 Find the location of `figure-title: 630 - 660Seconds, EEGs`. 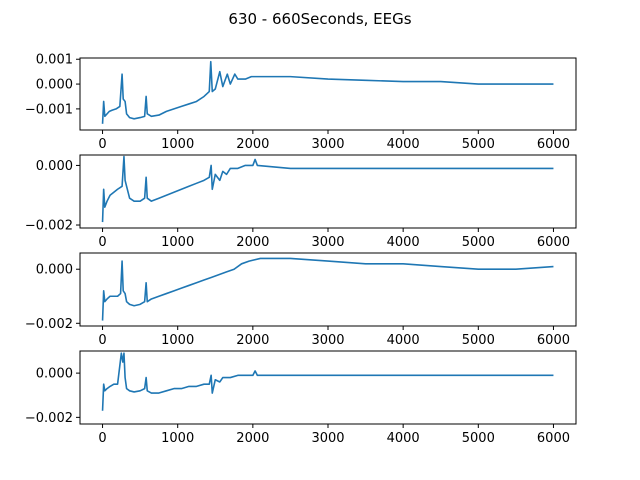

figure-title: 630 - 660Seconds, EEGs is located at coordinates (319, 19).